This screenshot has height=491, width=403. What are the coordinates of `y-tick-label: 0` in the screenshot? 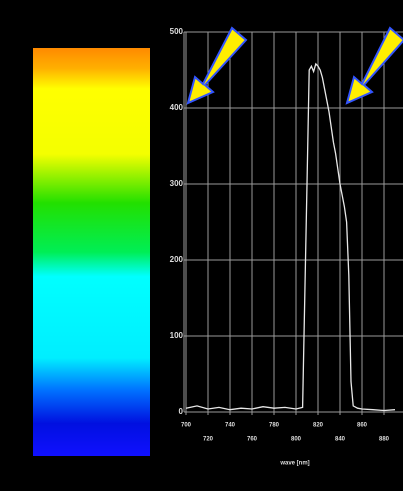 It's located at (181, 411).